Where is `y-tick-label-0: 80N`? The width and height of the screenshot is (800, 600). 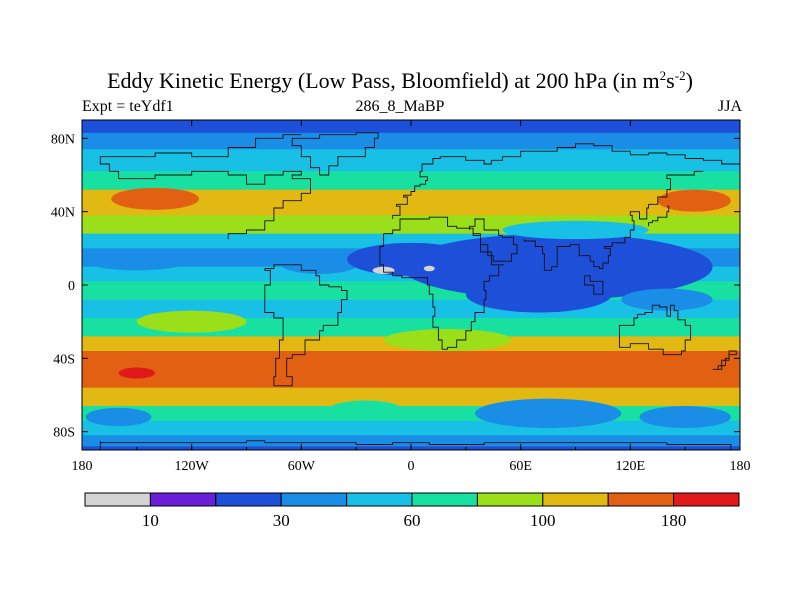 y-tick-label-0: 80N is located at coordinates (63, 139).